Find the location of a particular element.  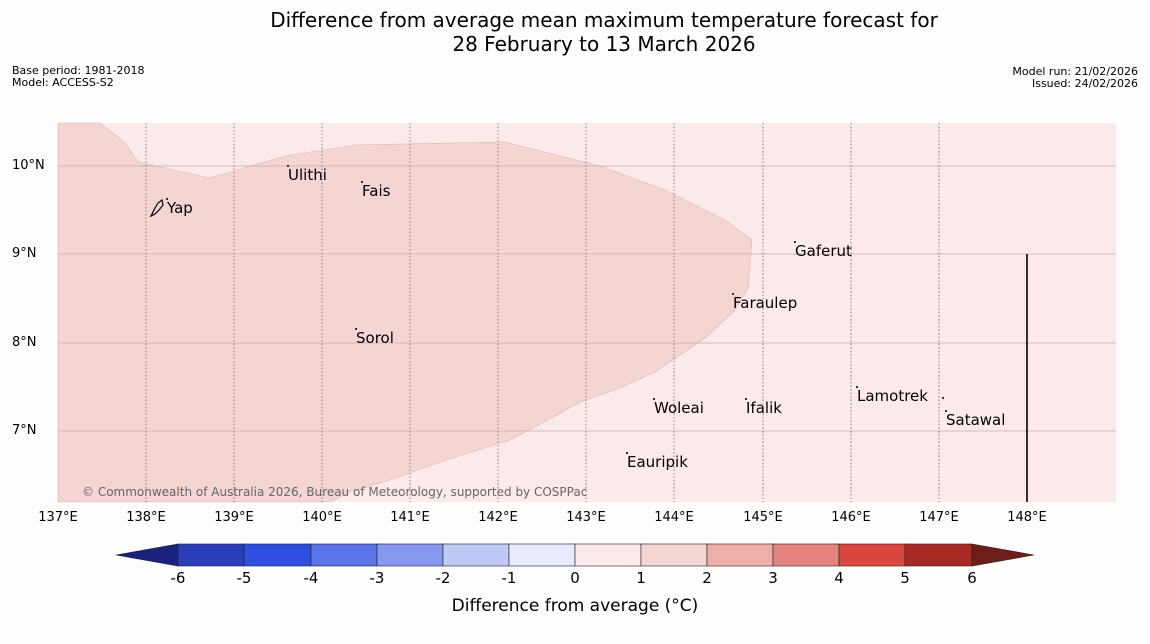

lon-label-141e: 141°E is located at coordinates (410, 517).